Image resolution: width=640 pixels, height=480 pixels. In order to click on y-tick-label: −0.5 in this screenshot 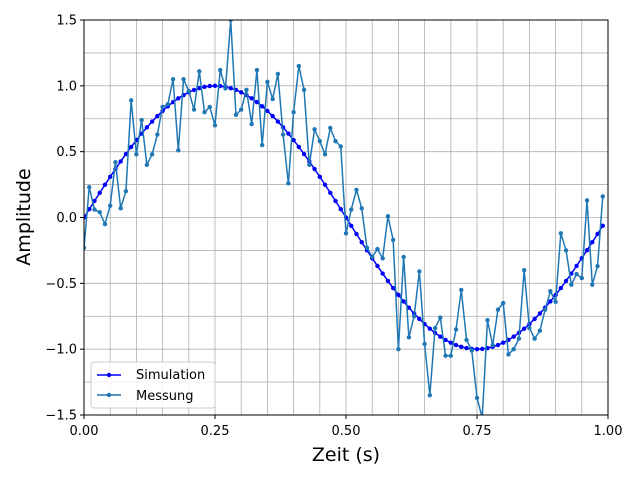, I will do `click(61, 284)`.